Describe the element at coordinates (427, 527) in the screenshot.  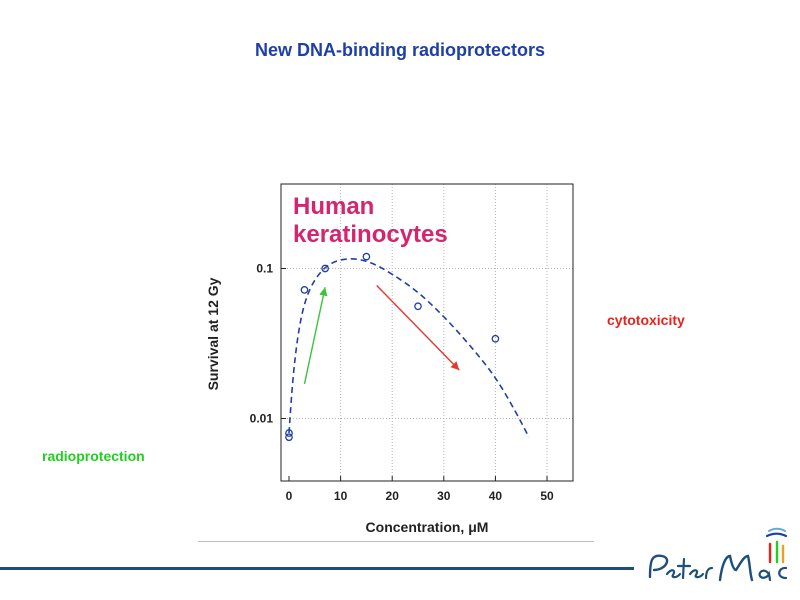
I see `x-axis-label: Concentration, μM` at that location.